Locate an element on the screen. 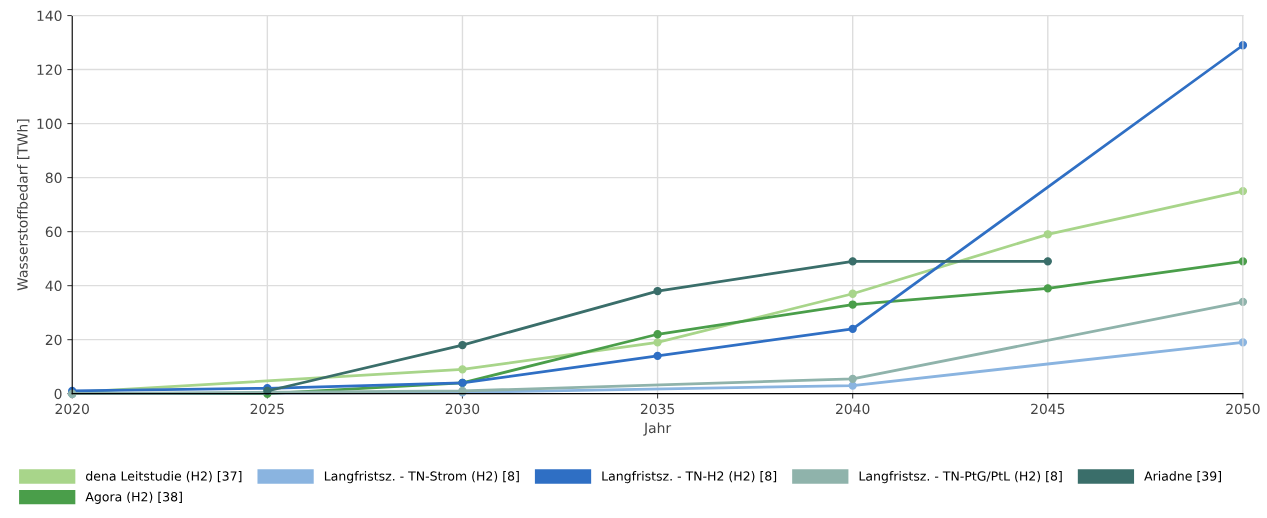 The image size is (1267, 518). y-tick-label: 0 is located at coordinates (58, 394).